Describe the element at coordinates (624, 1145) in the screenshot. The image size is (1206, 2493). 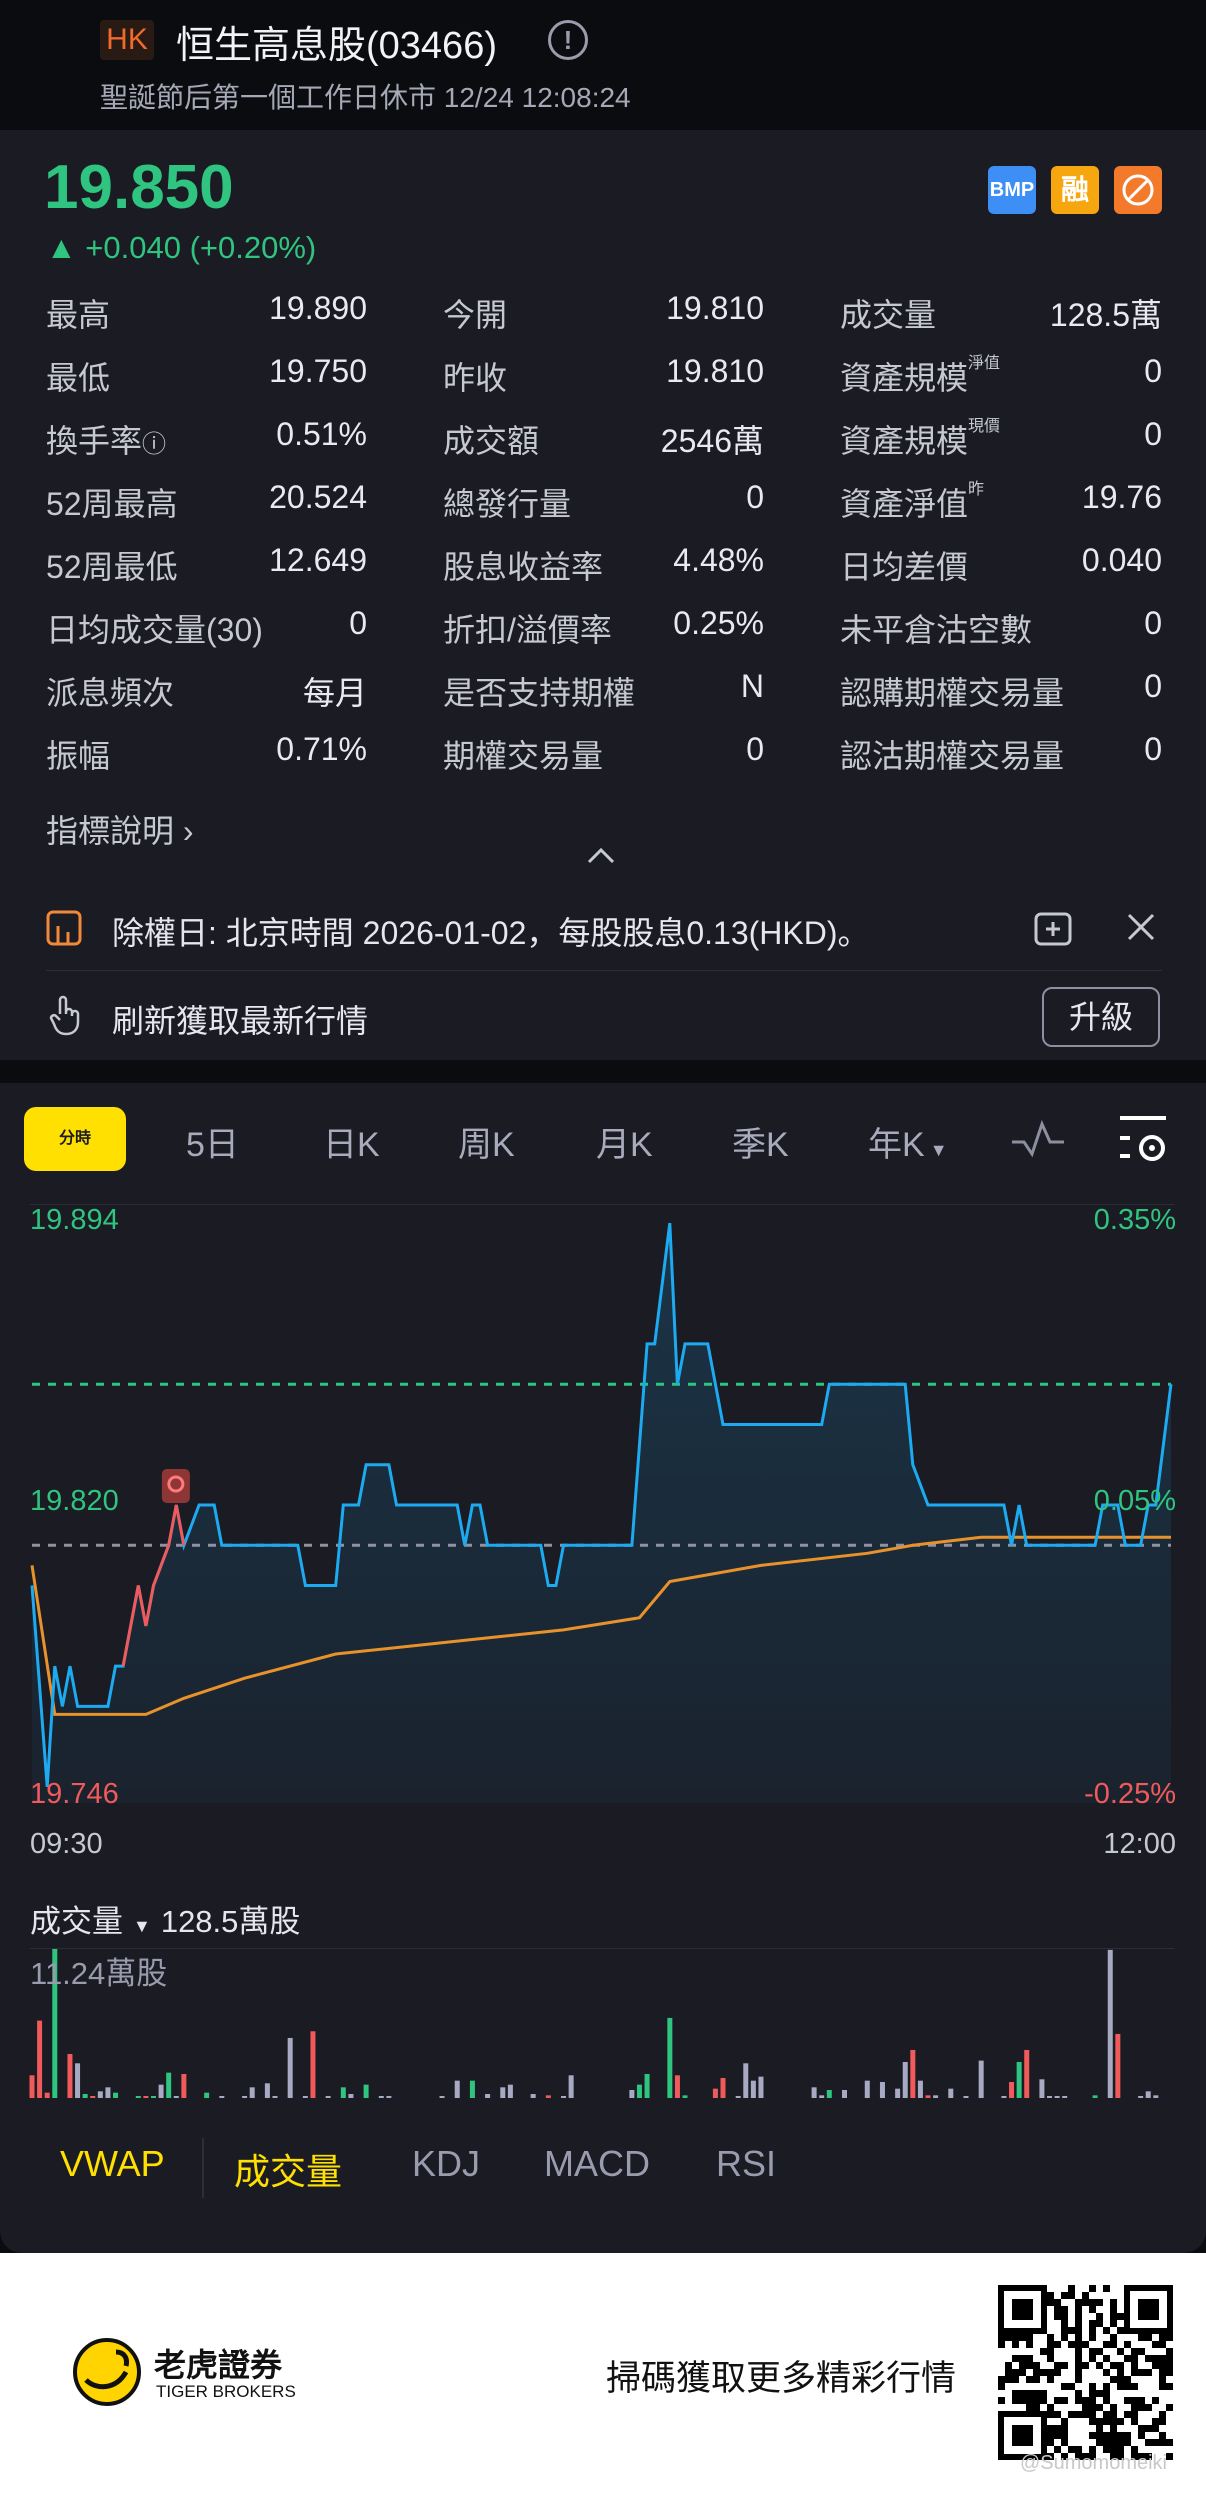
I see `tab-monthly: 月K` at that location.